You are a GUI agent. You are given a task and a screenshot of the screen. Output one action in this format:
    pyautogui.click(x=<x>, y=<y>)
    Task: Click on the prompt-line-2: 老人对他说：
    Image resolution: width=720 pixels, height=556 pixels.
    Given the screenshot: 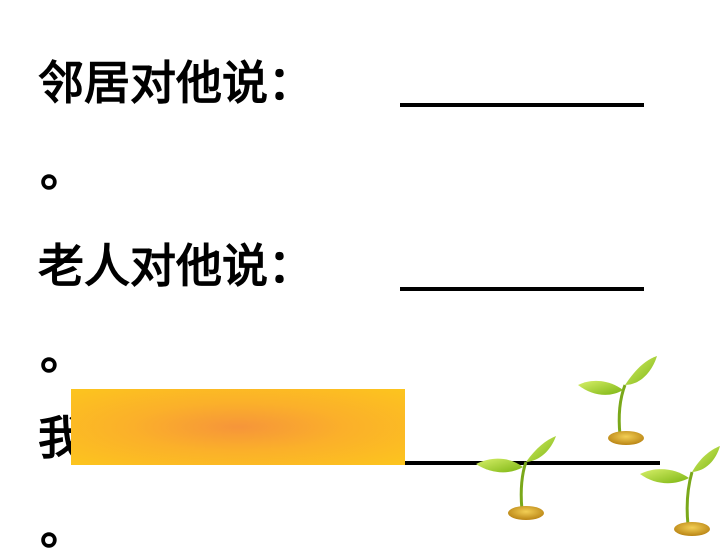 What is the action you would take?
    pyautogui.click(x=176, y=266)
    